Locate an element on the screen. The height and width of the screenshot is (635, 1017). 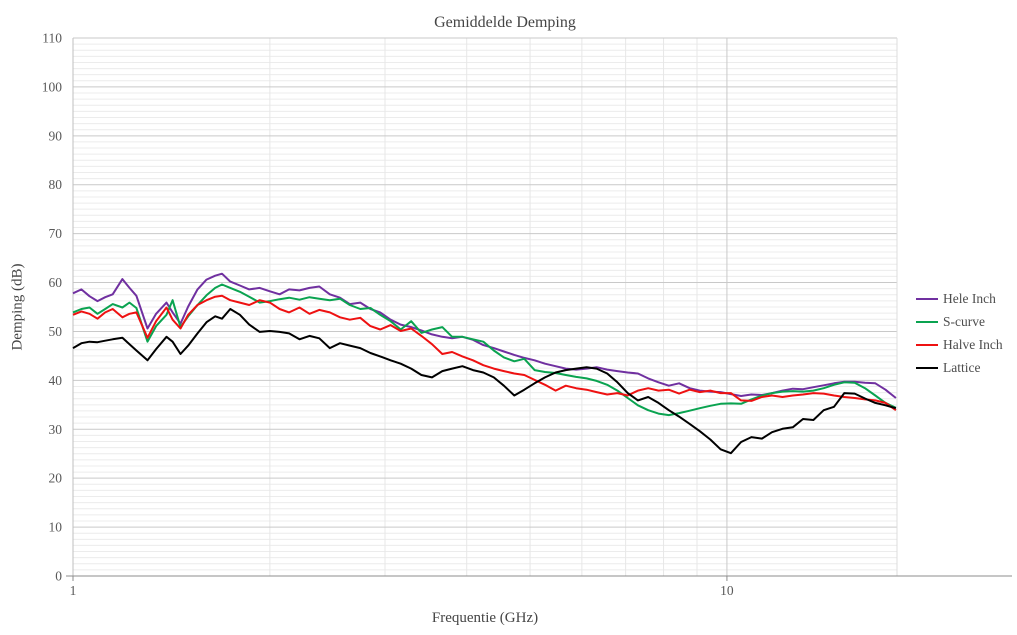
legend-label: Lattice is located at coordinates (962, 367).